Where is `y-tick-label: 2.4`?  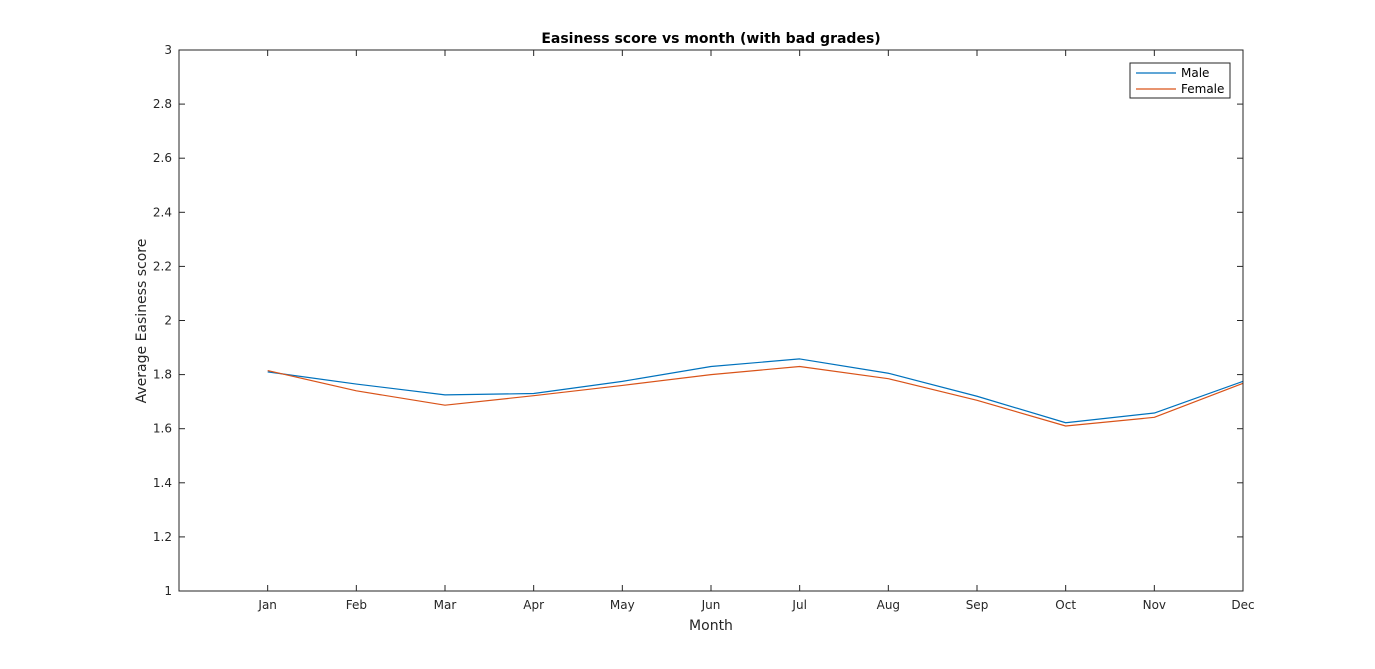 y-tick-label: 2.4 is located at coordinates (162, 212).